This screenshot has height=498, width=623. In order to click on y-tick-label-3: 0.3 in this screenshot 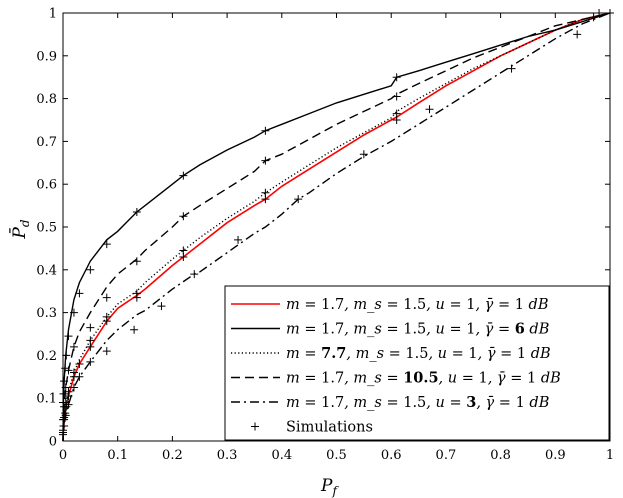, I will do `click(46, 313)`.